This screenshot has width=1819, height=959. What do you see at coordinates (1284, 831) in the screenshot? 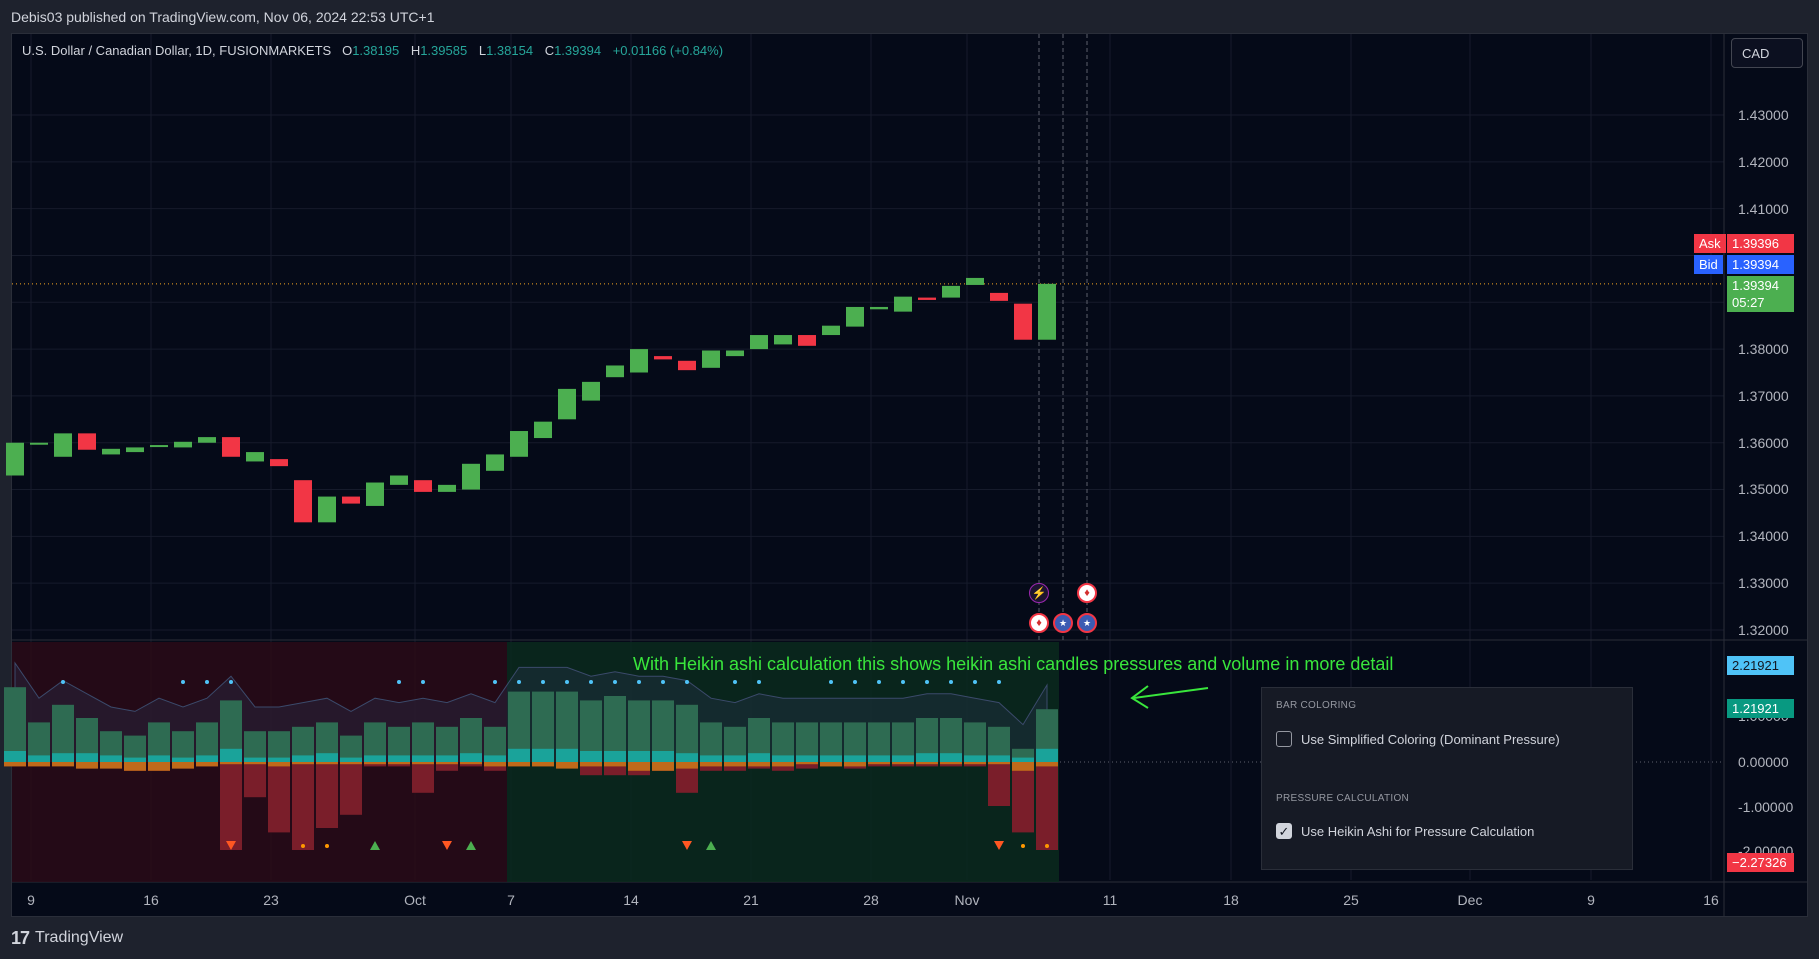
I see `heikin-ashi-checkbox: ✓` at bounding box center [1284, 831].